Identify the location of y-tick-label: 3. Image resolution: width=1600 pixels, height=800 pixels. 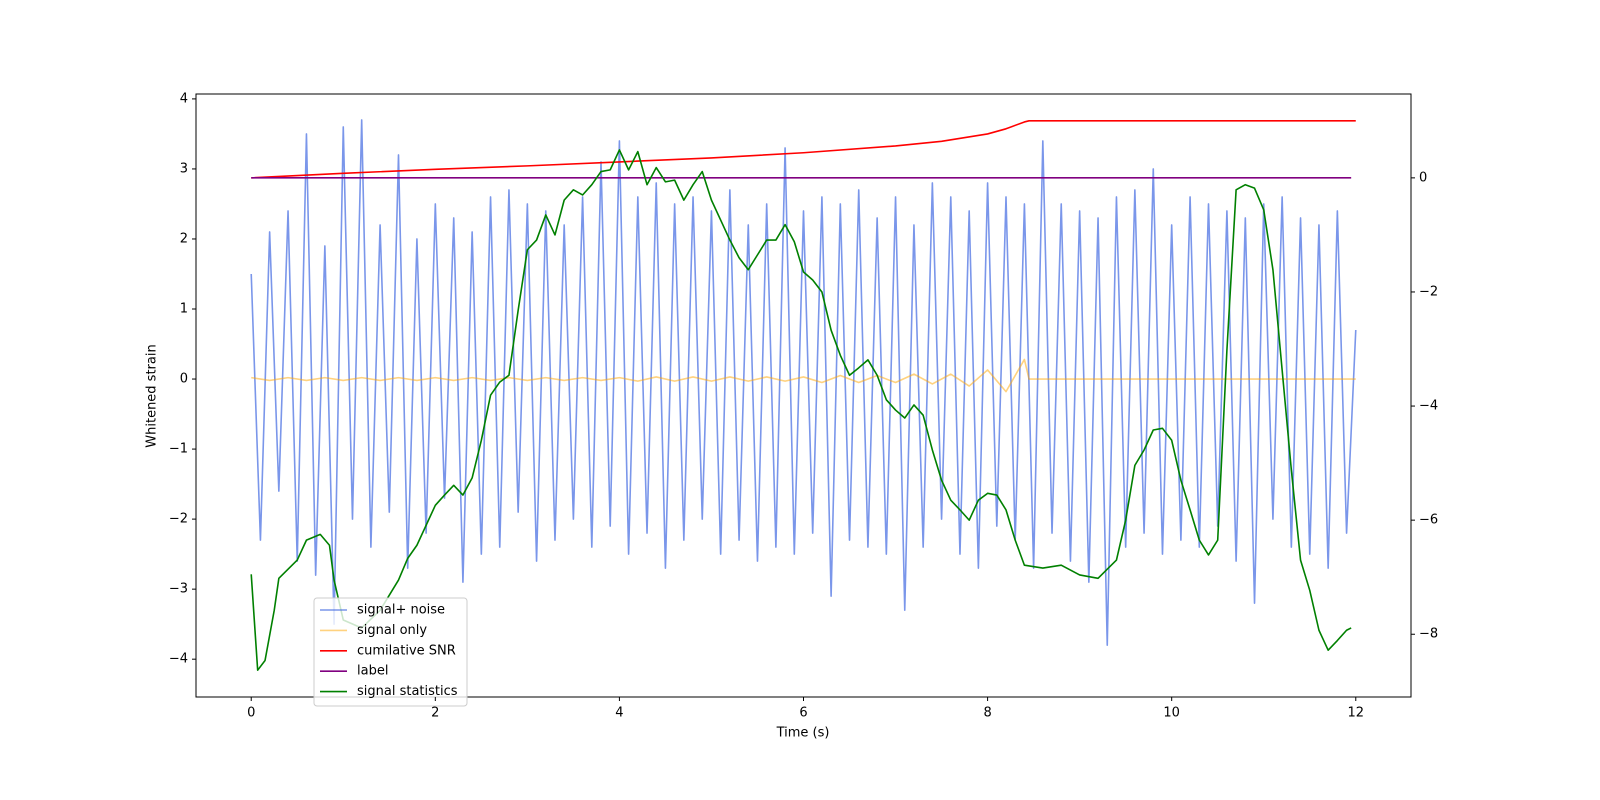
(184, 168).